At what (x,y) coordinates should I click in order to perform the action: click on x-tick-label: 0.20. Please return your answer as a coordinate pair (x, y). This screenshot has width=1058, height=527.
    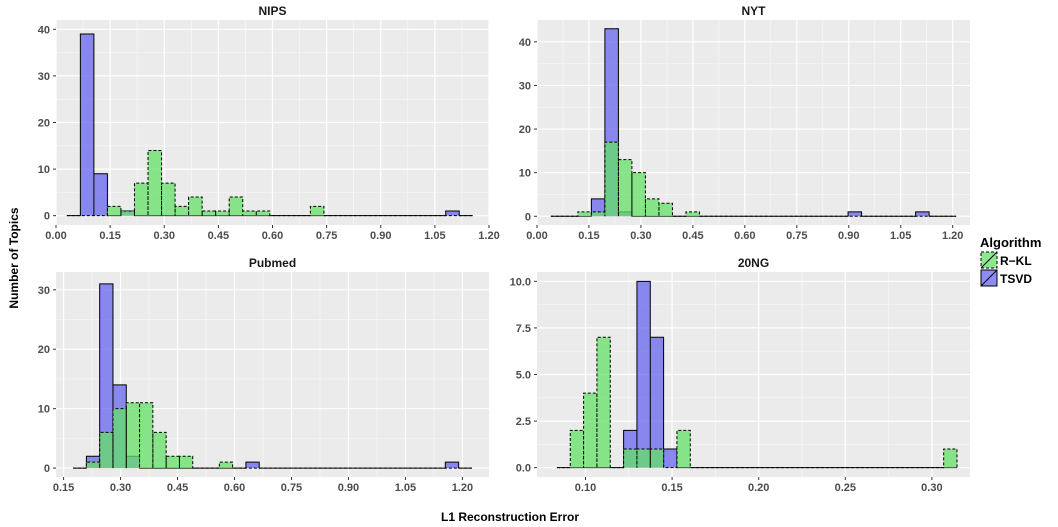
    Looking at the image, I should click on (758, 488).